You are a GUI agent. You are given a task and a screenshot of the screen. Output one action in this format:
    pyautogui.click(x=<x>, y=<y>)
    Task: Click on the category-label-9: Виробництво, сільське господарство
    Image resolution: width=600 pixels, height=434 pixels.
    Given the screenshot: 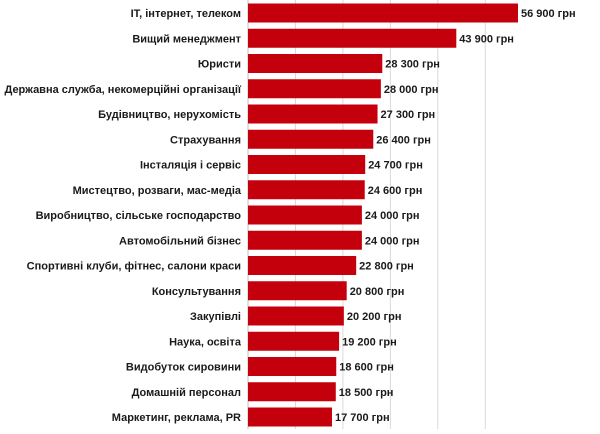 What is the action you would take?
    pyautogui.click(x=139, y=216)
    